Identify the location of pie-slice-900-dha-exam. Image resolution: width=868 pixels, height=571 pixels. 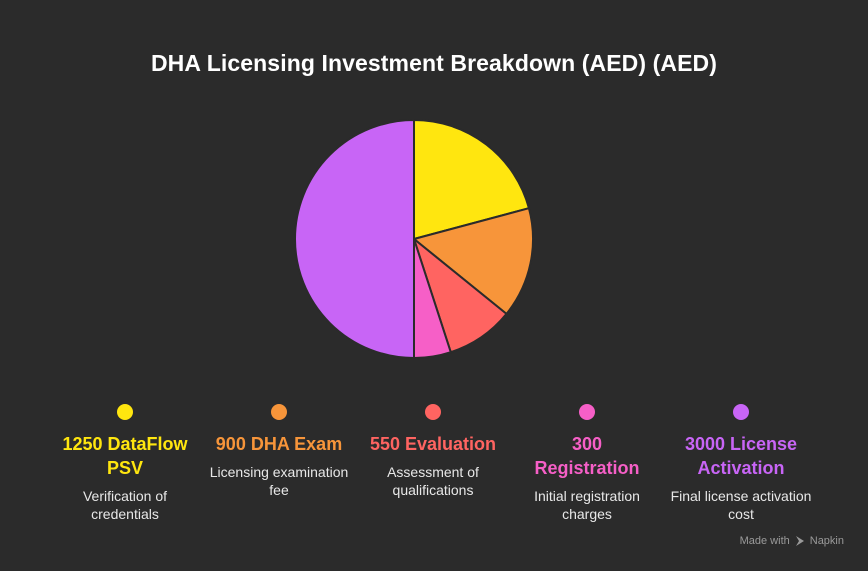
(473, 261).